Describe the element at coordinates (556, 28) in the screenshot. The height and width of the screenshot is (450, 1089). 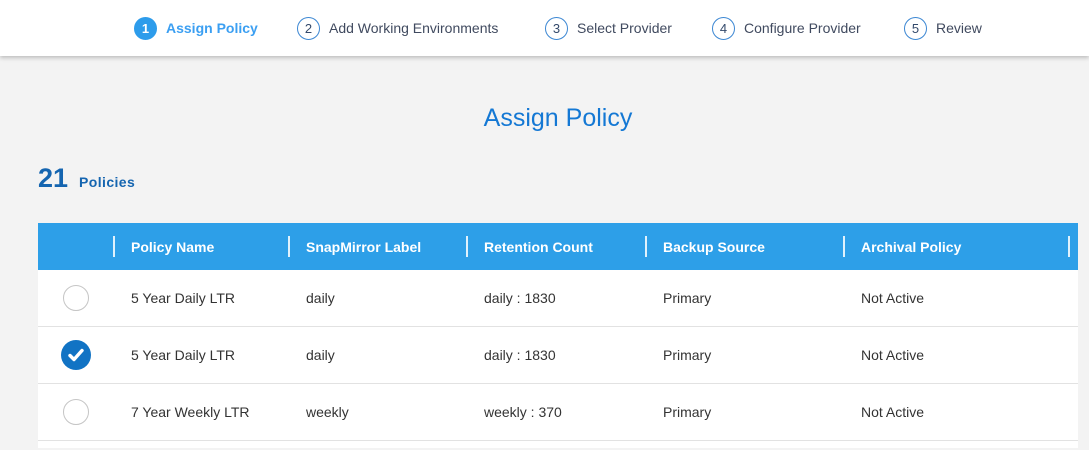
I see `step-number-badge: 3` at that location.